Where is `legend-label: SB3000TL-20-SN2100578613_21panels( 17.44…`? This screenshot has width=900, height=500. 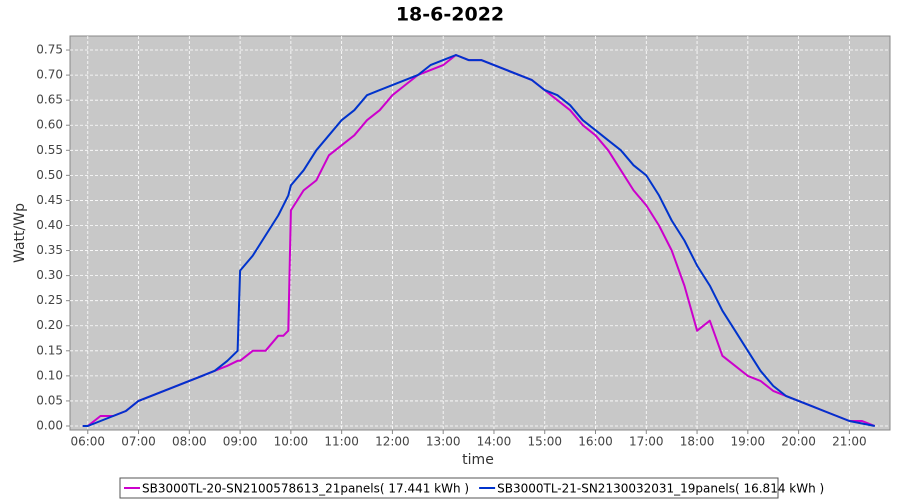 legend-label: SB3000TL-20-SN2100578613_21panels( 17.44… is located at coordinates (305, 489).